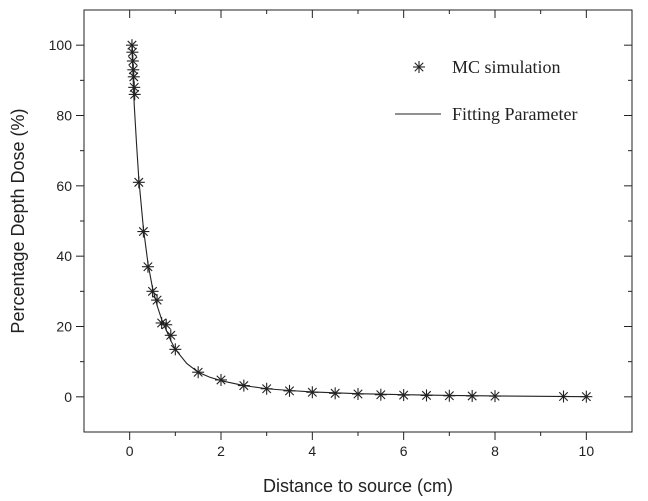  I want to click on legend-asterisk, so click(419, 67).